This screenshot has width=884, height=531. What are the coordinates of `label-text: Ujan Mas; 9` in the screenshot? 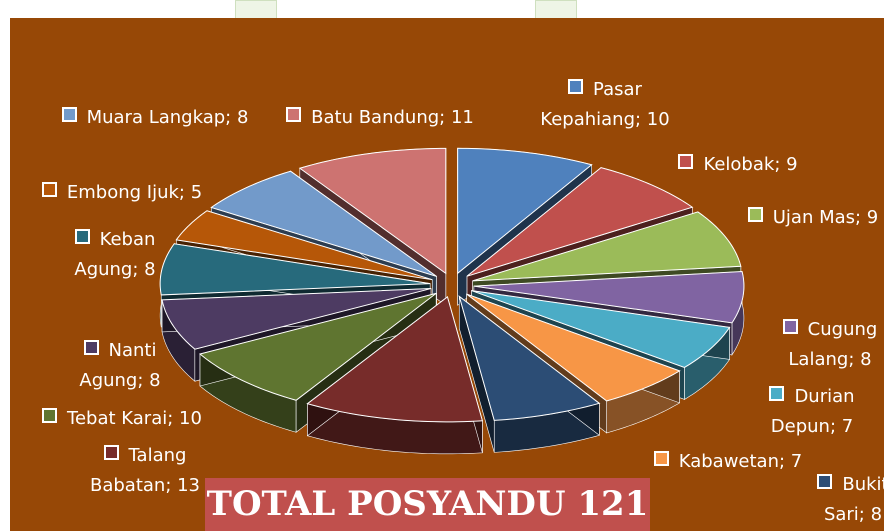 It's located at (825, 217).